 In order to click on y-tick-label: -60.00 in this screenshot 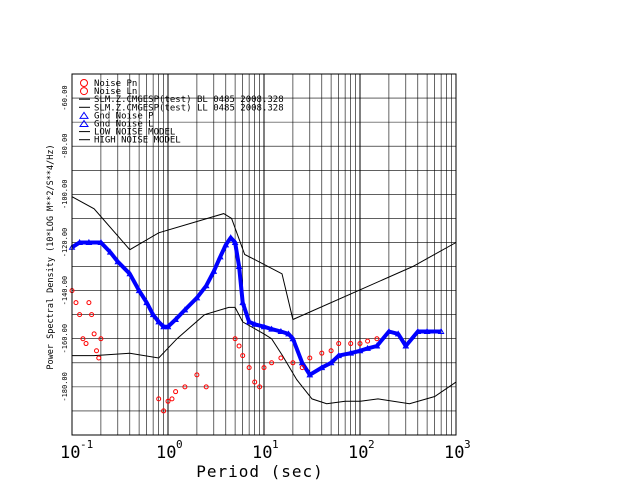, I will do `click(65, 97)`.